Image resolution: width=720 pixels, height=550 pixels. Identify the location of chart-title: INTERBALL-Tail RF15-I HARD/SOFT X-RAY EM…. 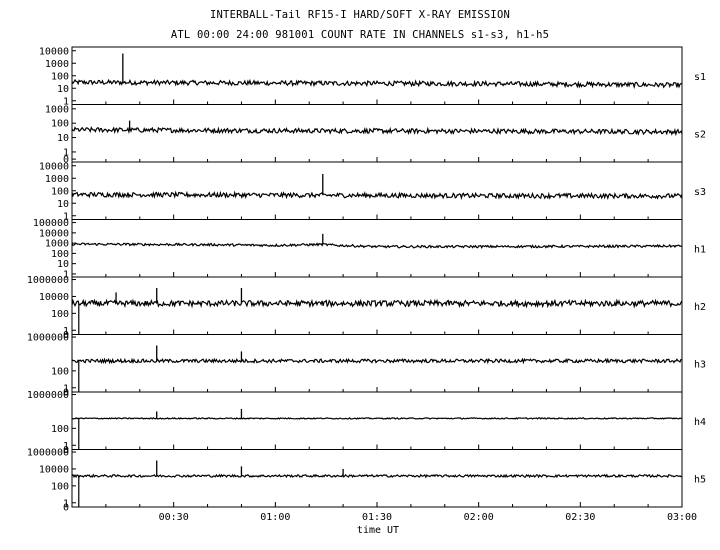
(360, 15).